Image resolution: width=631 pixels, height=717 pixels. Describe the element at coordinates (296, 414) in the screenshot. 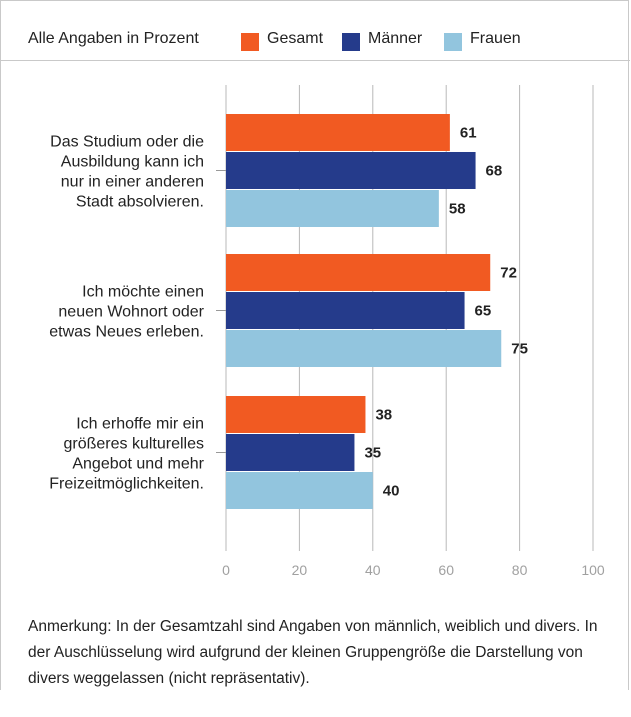

I see `bar-3-gesamt` at that location.